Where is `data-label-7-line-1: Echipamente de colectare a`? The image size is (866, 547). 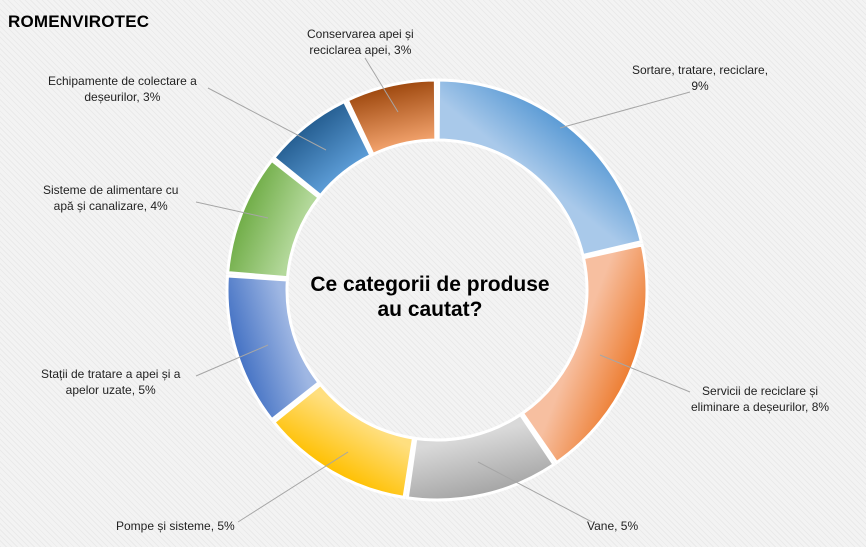 data-label-7-line-1: Echipamente de colectare a is located at coordinates (122, 81).